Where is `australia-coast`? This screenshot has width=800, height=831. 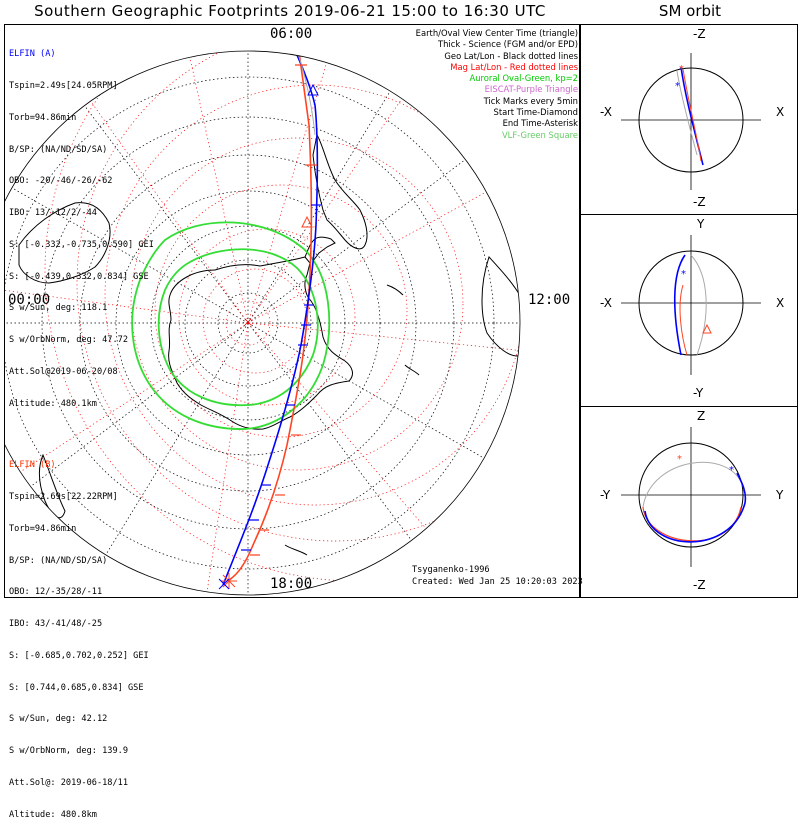
australia-coast is located at coordinates (64, 243).